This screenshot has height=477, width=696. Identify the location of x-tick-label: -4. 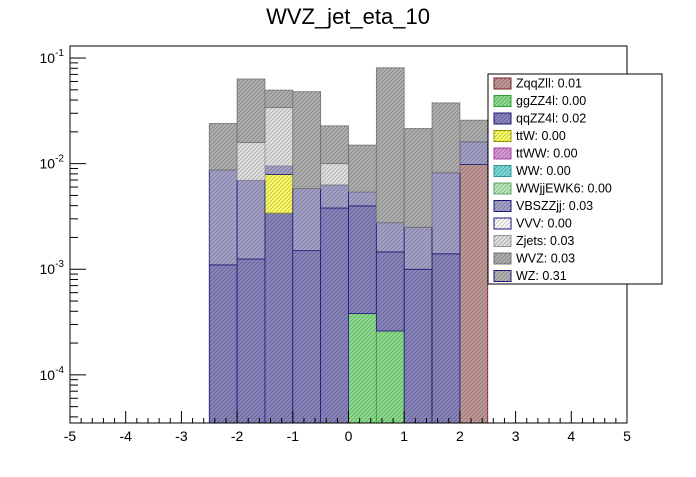
(125, 436).